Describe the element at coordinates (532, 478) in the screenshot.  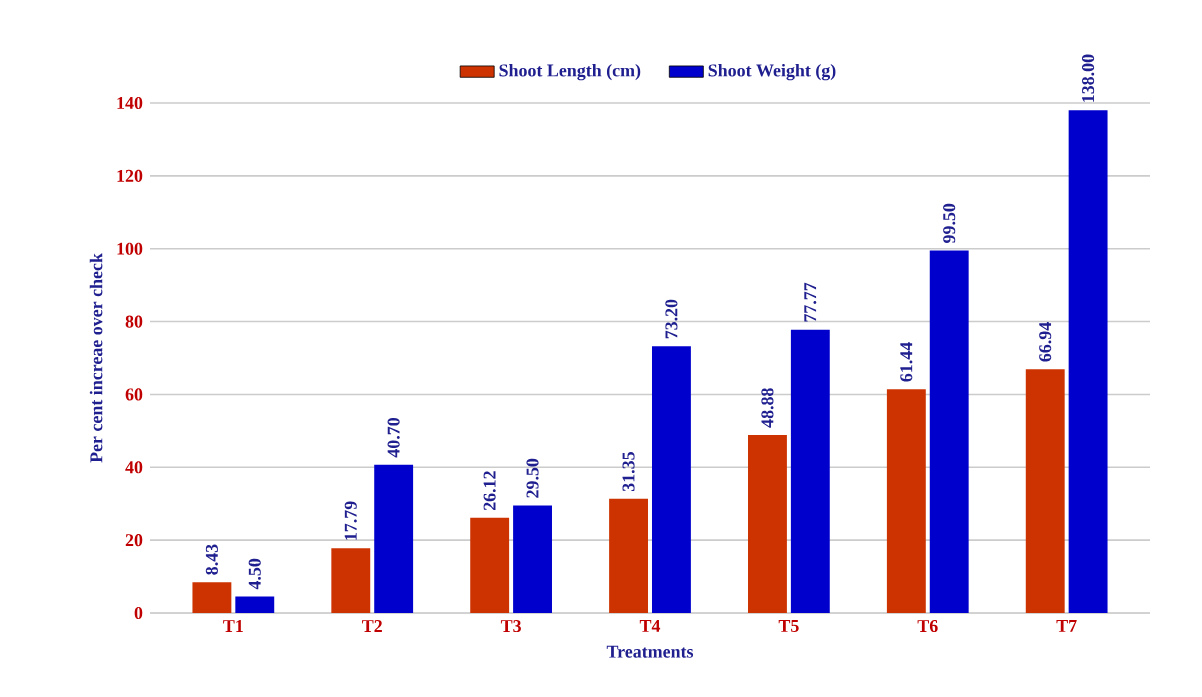
I see `data-label: 29.50` at that location.